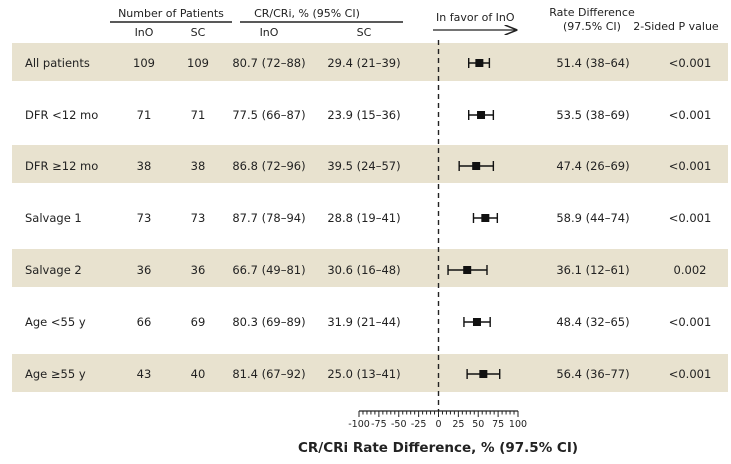 This screenshot has width=731, height=464. Describe the element at coordinates (144, 166) in the screenshot. I see `cell-n-ino: 38` at that location.